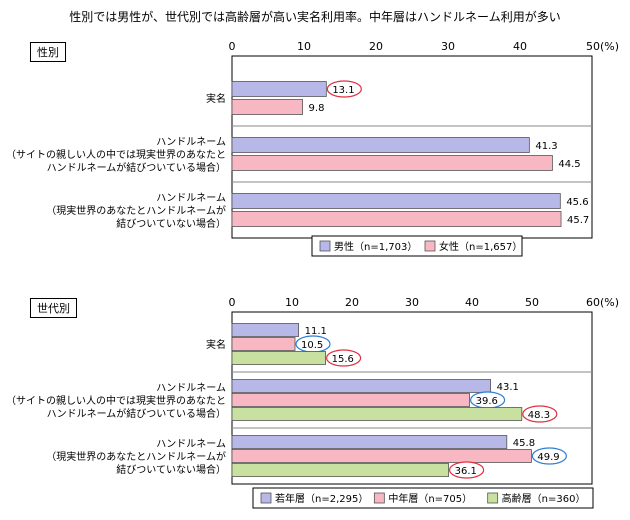 The width and height of the screenshot is (630, 520). I want to click on data-label: 45.8, so click(524, 443).